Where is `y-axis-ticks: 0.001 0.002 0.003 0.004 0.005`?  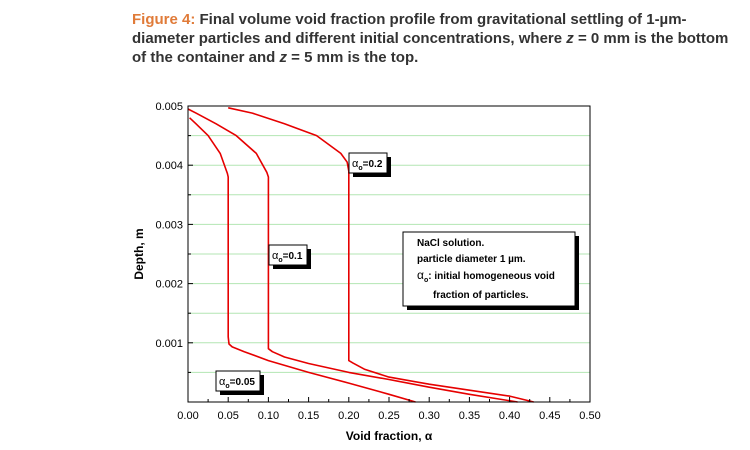 y-axis-ticks: 0.001 0.002 0.003 0.004 0.005 is located at coordinates (174, 237).